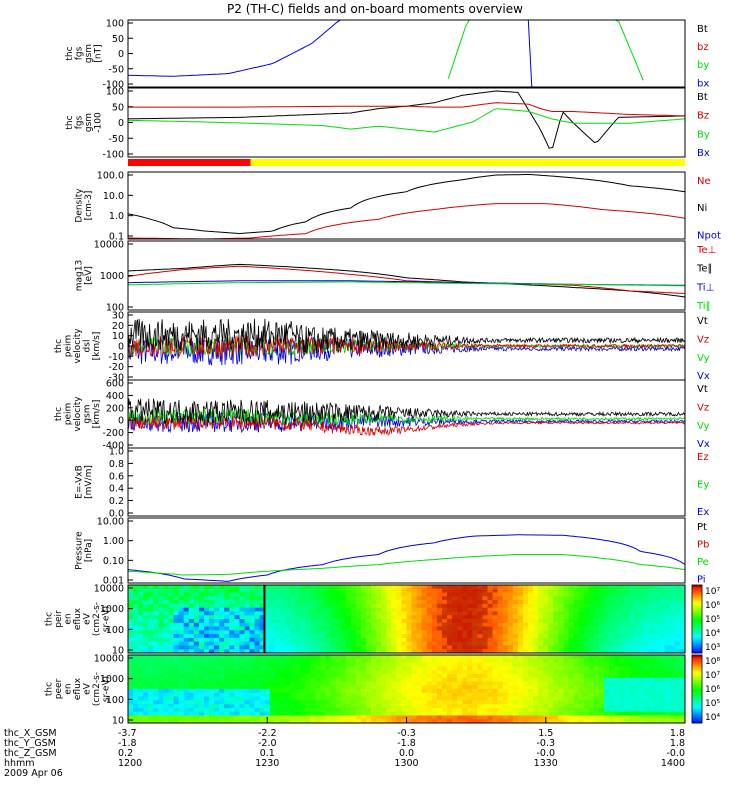 Image resolution: width=750 pixels, height=800 pixels. Describe the element at coordinates (406, 221) in the screenshot. I see `series-Ne` at that location.